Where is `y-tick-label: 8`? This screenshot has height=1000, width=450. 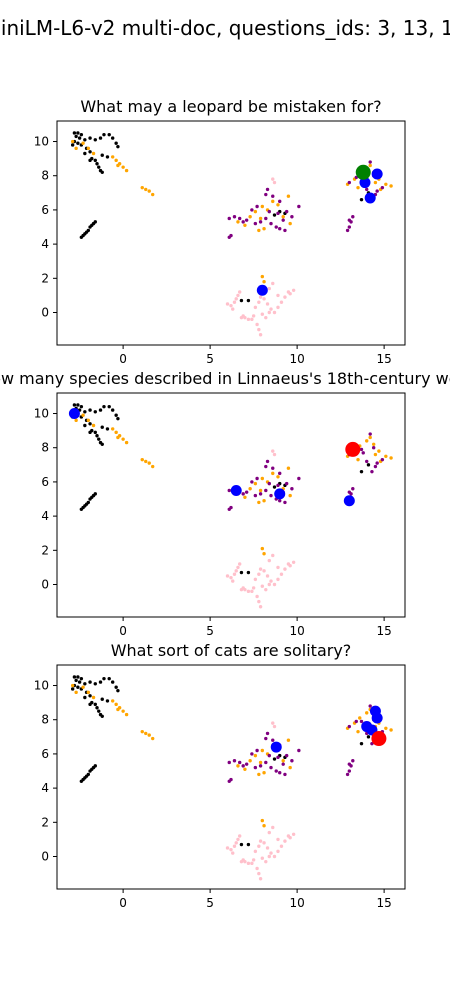 y-tick-label: 8 is located at coordinates (45, 720).